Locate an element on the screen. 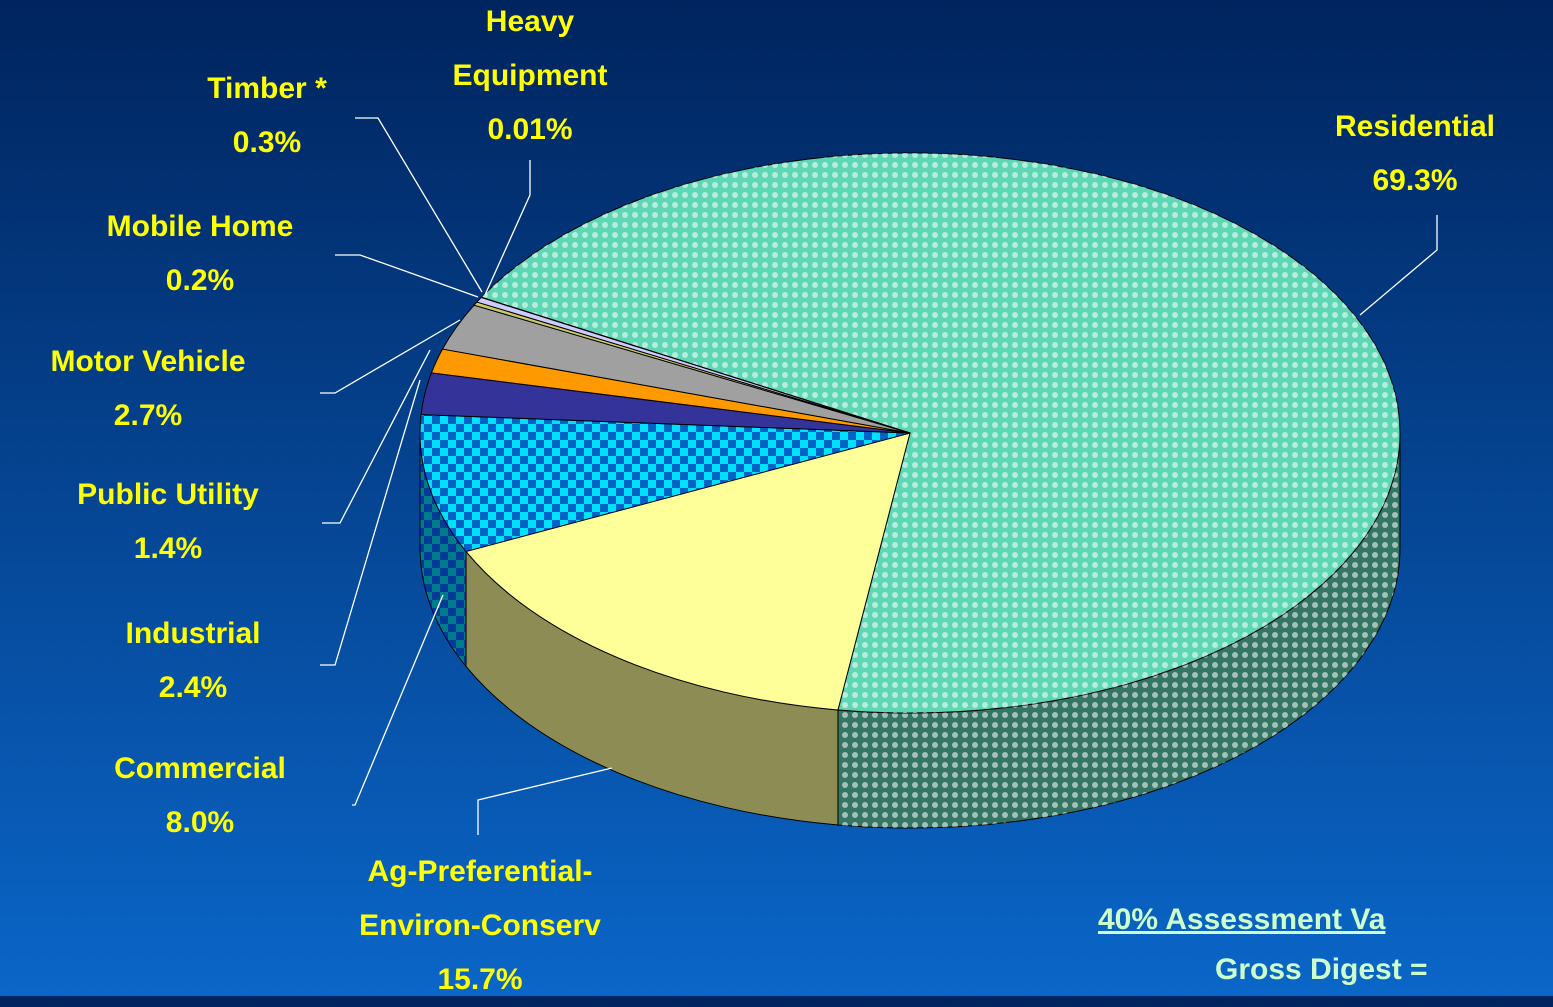  category-label: Residential is located at coordinates (1415, 126).